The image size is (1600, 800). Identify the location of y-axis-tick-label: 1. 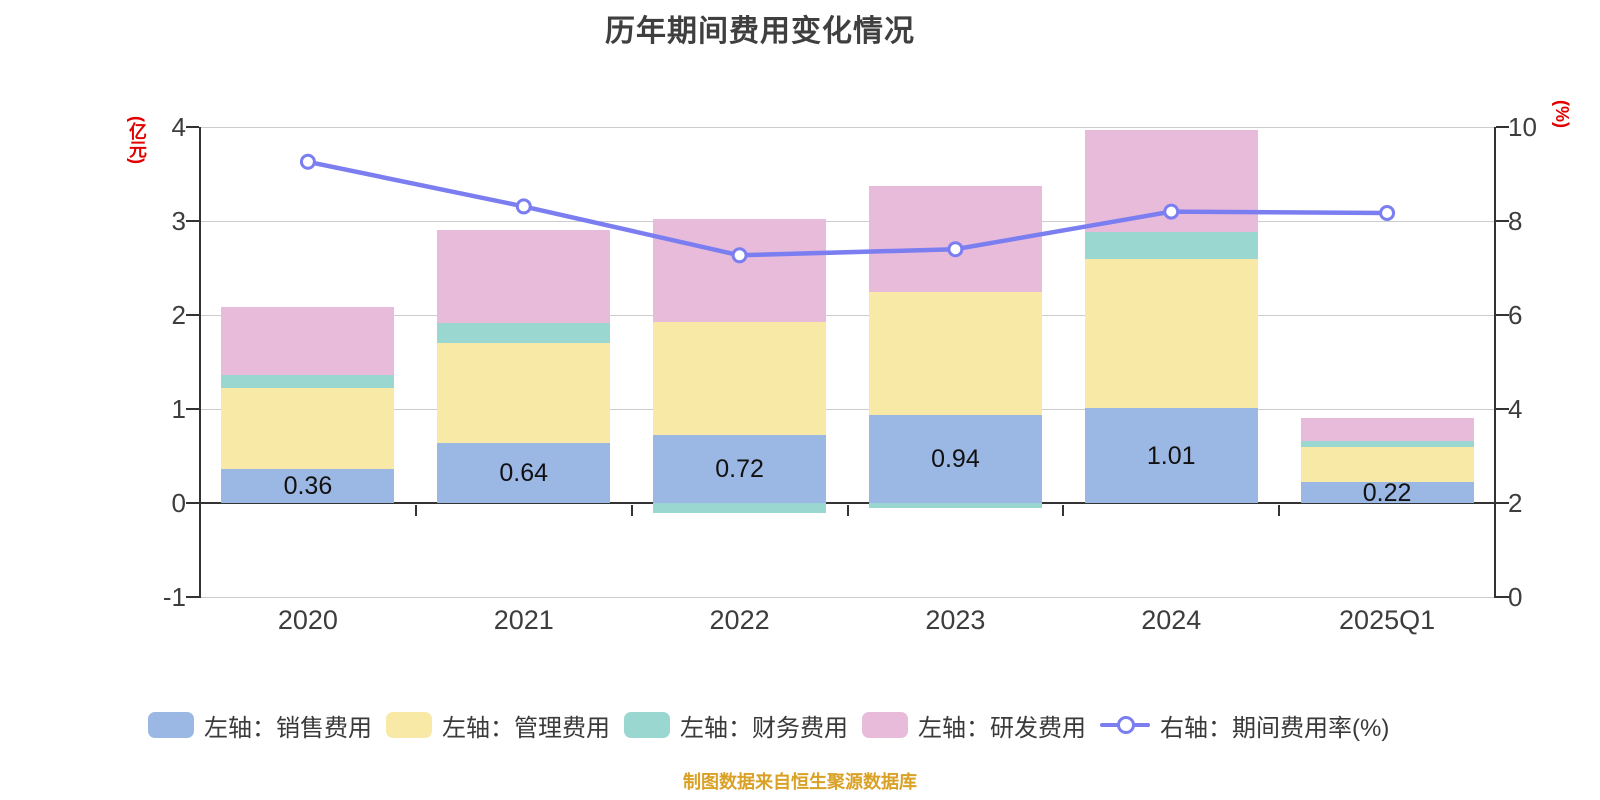
(178, 409).